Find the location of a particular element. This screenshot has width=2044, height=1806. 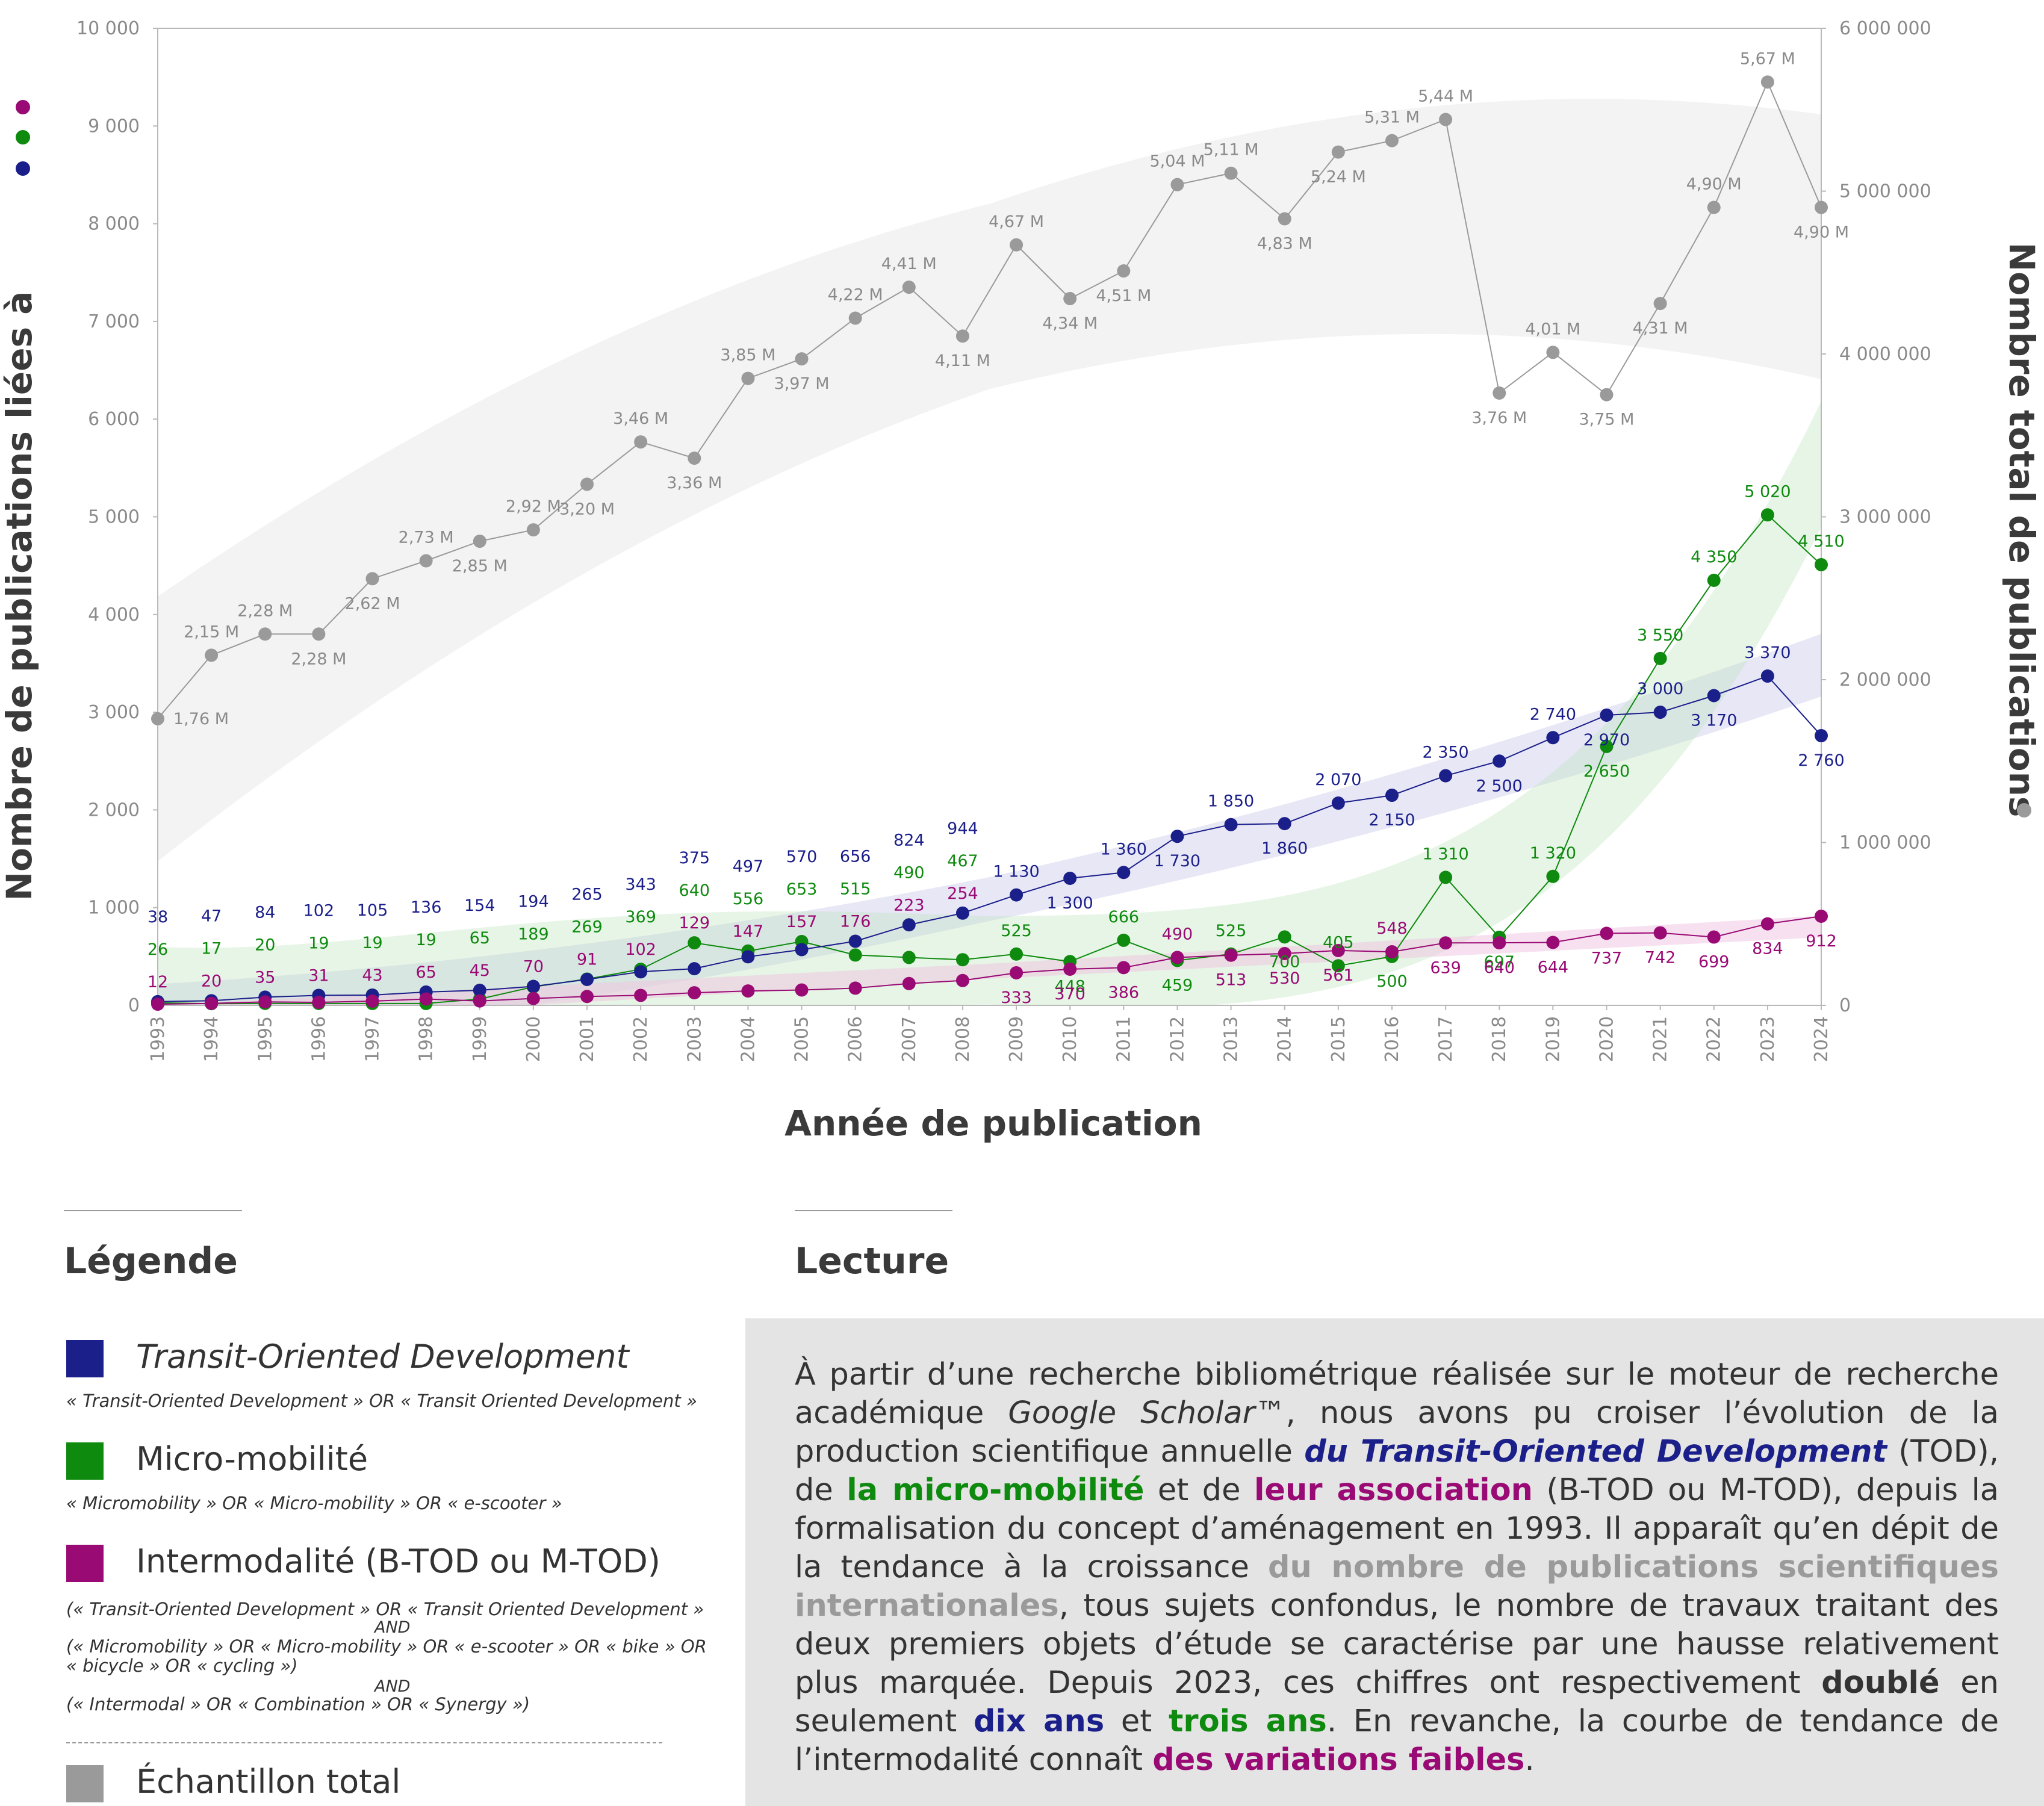

point-total-1995 is located at coordinates (265, 634).